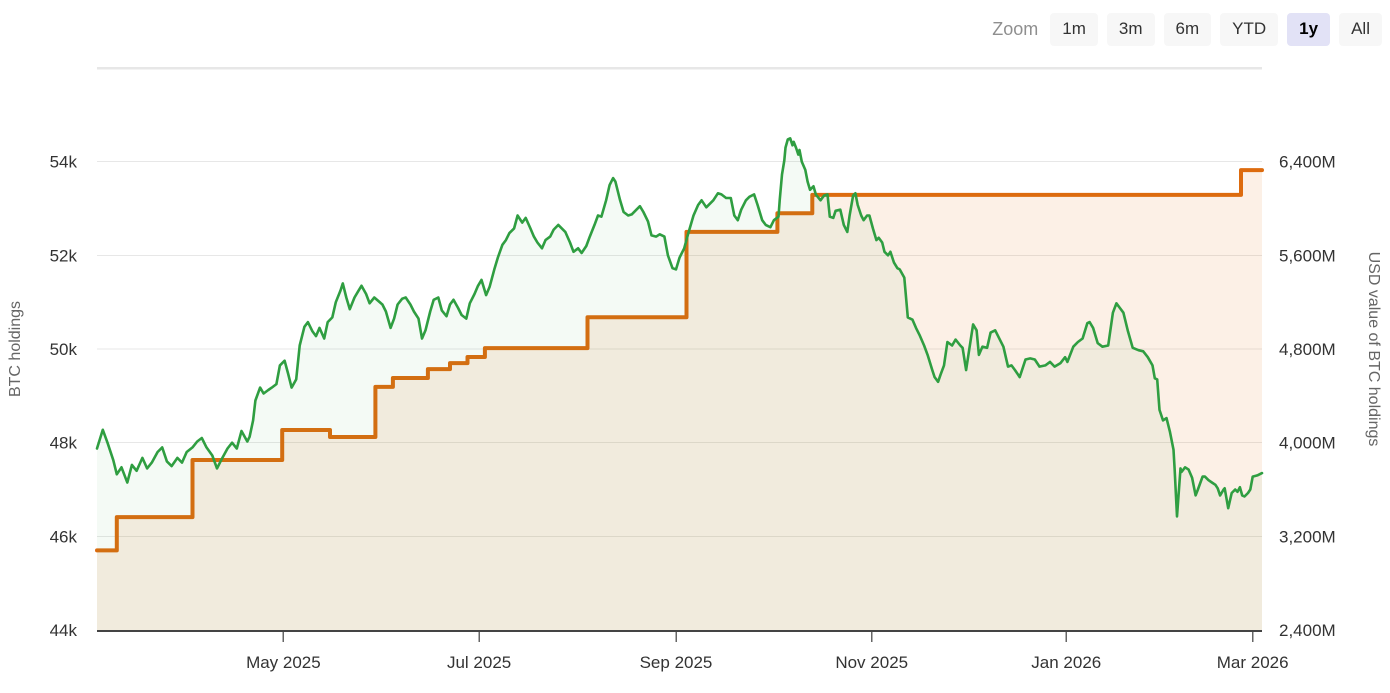 The image size is (1390, 693). Describe the element at coordinates (64, 349) in the screenshot. I see `left-axis-tick-label: 50k` at that location.